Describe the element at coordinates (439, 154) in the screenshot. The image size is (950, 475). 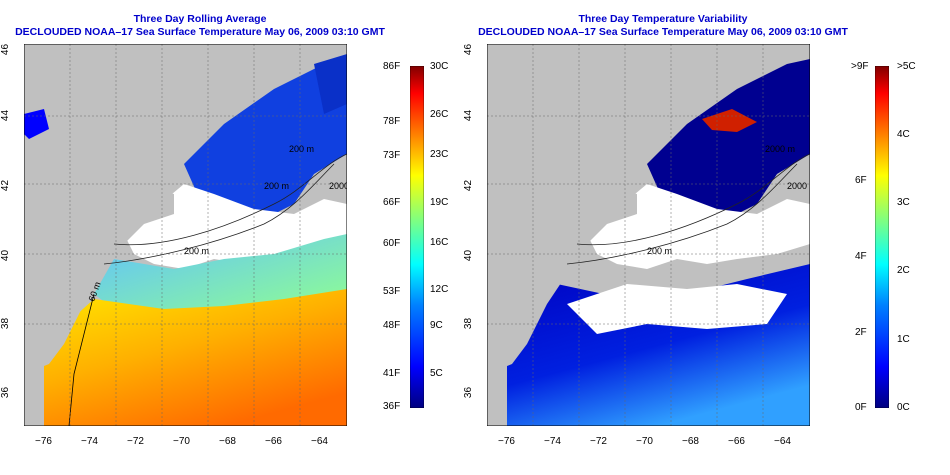
I see `cb-label: 23C` at that location.